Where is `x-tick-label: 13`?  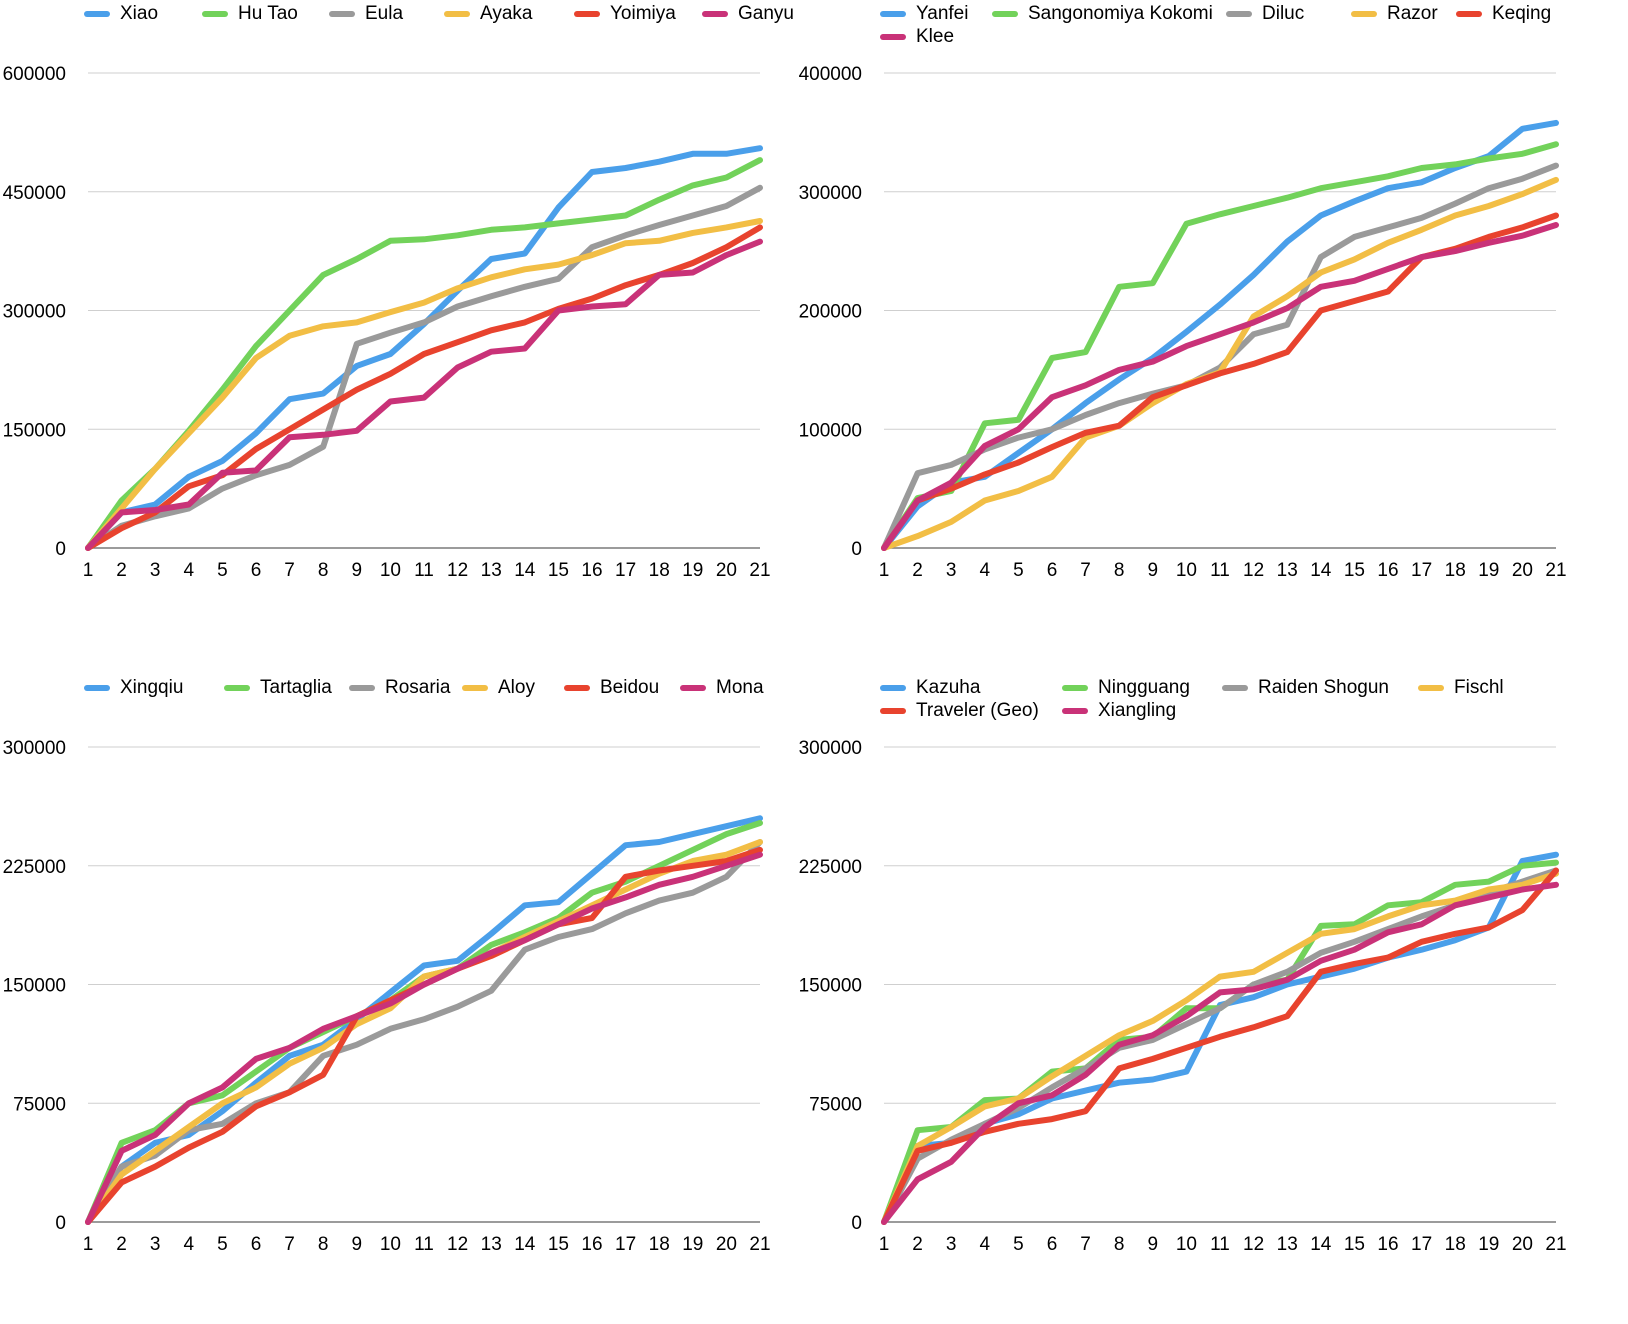 x-tick-label: 13 is located at coordinates (1287, 1244).